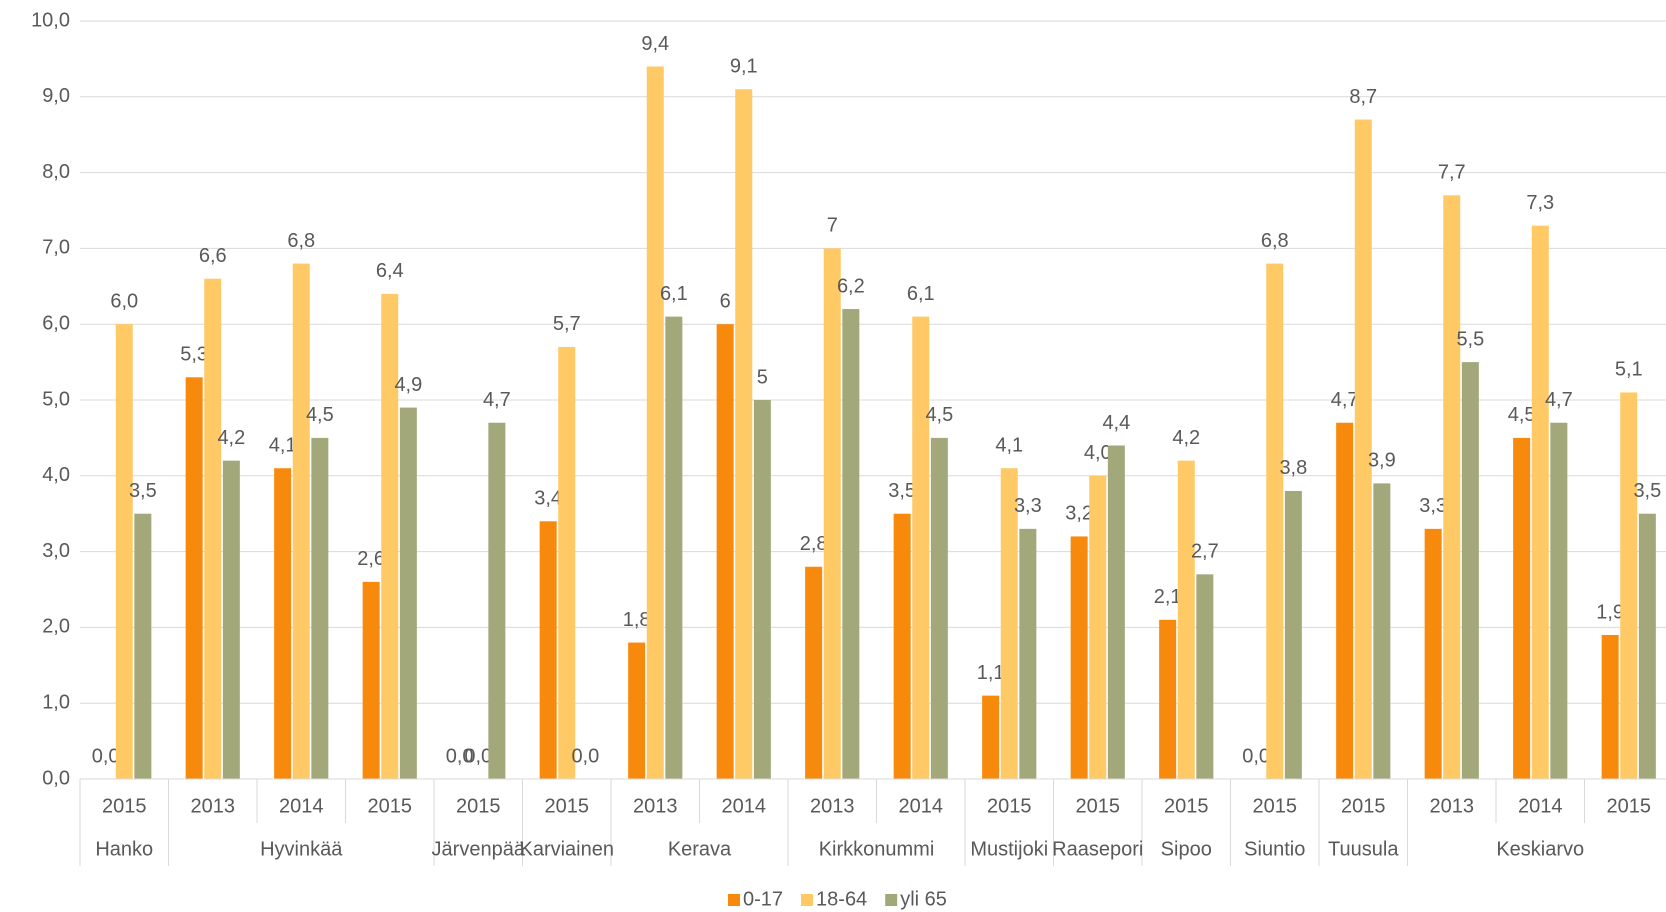 This screenshot has width=1666, height=912. I want to click on data-label: 9,4, so click(655, 44).